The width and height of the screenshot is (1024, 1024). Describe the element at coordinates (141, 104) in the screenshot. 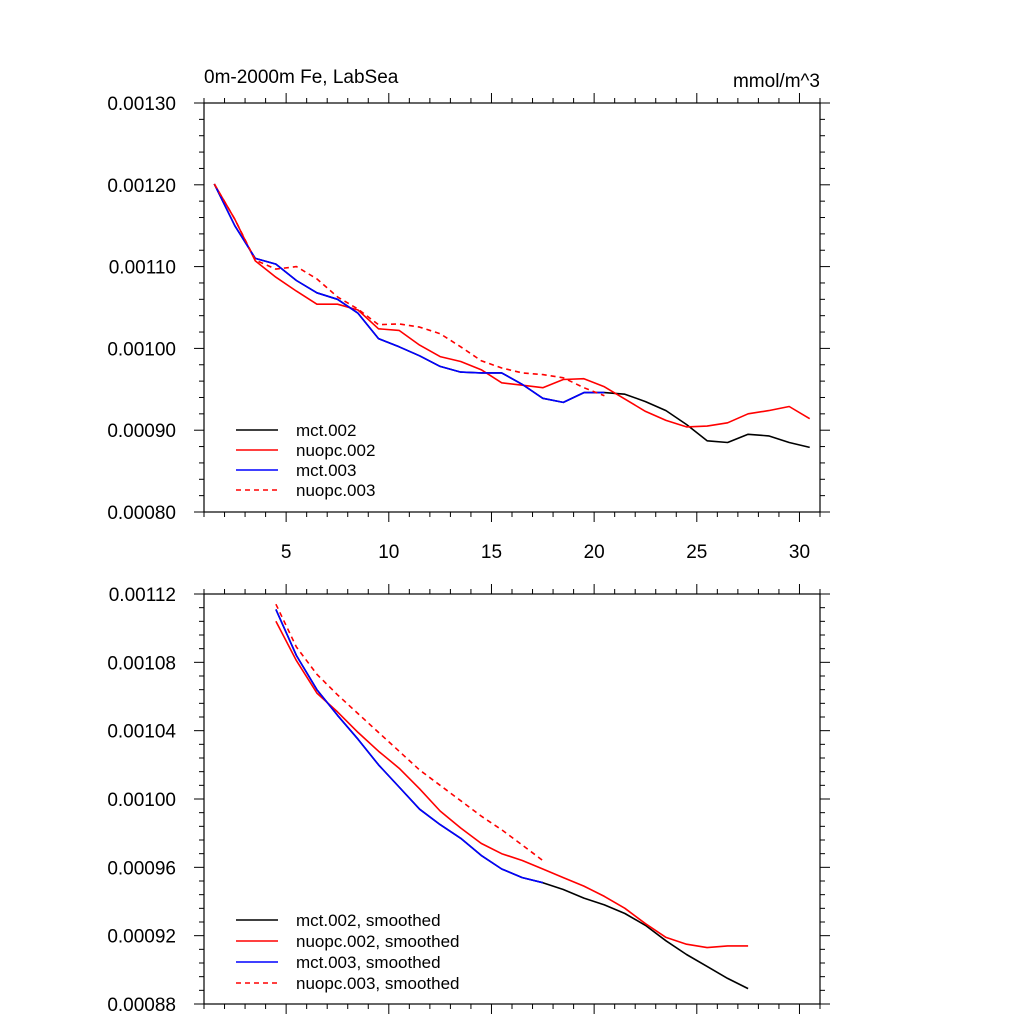

I see `y-tick-label: 0.00130` at that location.